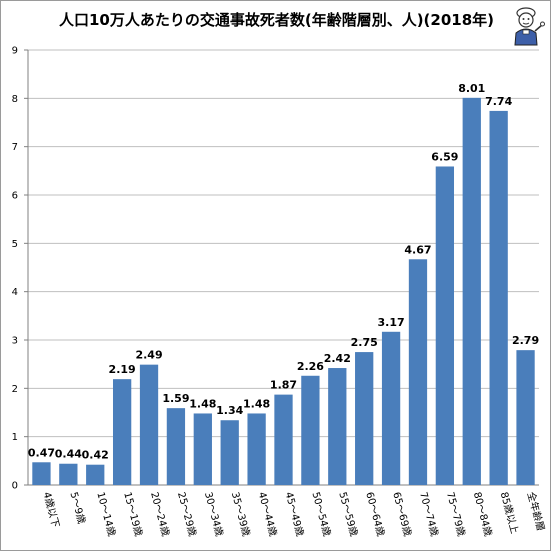 Image resolution: width=551 pixels, height=551 pixels. What do you see at coordinates (15, 437) in the screenshot?
I see `y-tick-label: 1` at bounding box center [15, 437].